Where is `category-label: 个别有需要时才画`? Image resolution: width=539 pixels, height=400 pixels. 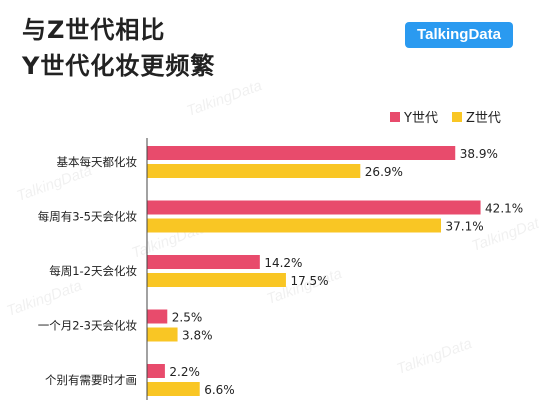
category-label: 个别有需要时才画 is located at coordinates (91, 380).